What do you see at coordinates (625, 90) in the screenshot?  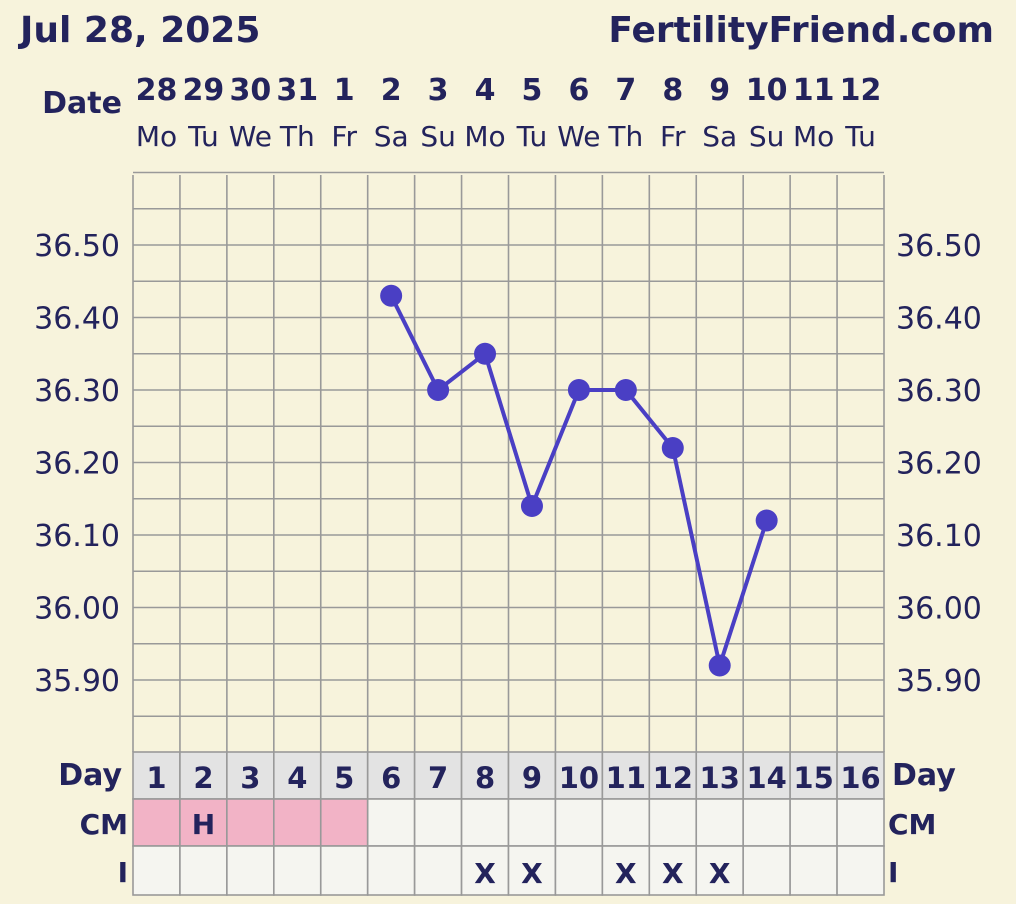 I see `x-tick-date: 7` at bounding box center [625, 90].